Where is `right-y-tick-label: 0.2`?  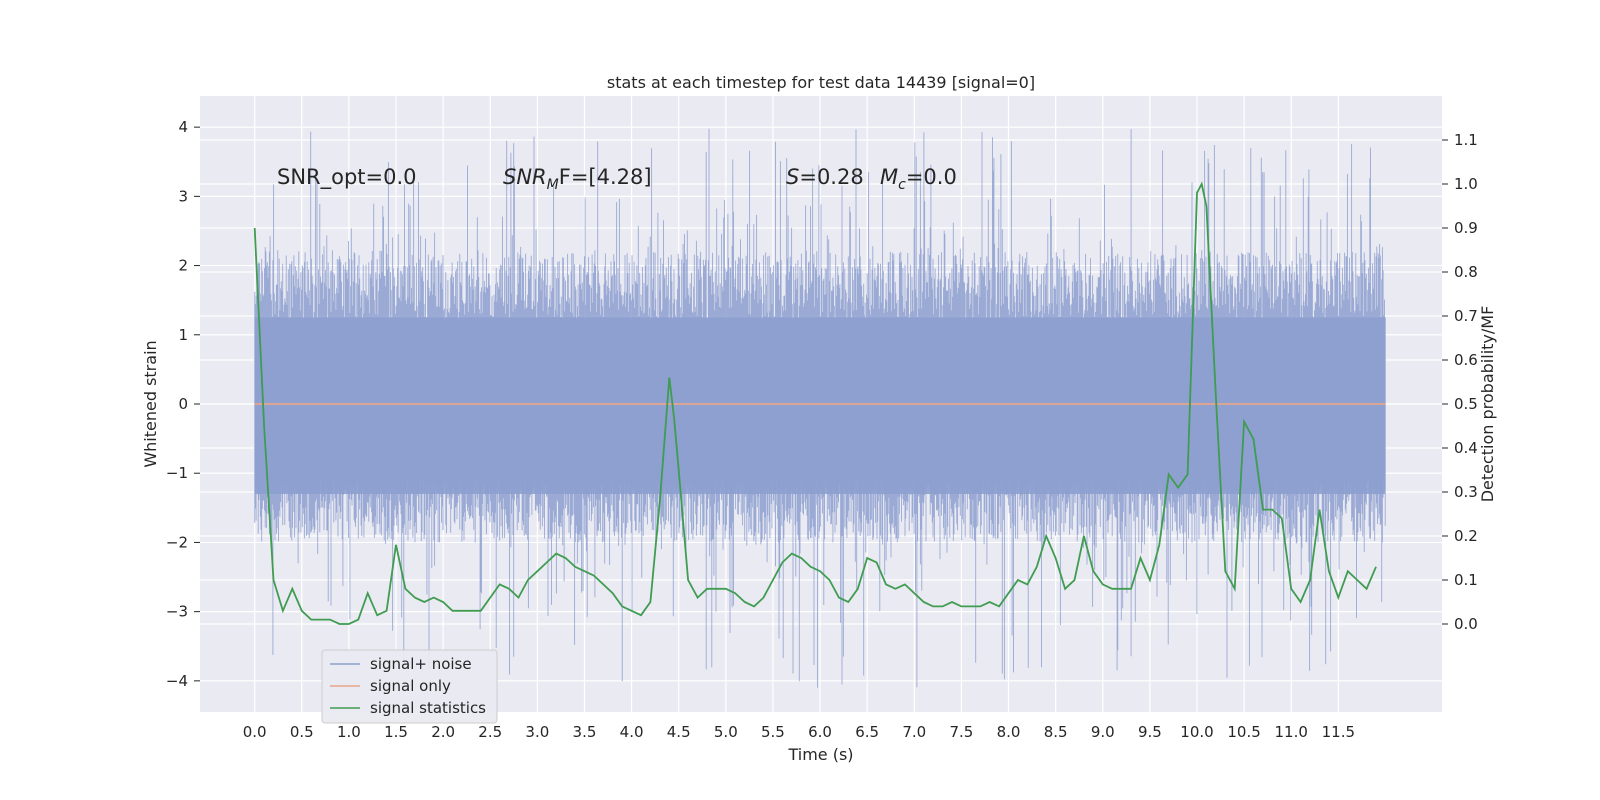
right-y-tick-label: 0.2 is located at coordinates (1466, 536).